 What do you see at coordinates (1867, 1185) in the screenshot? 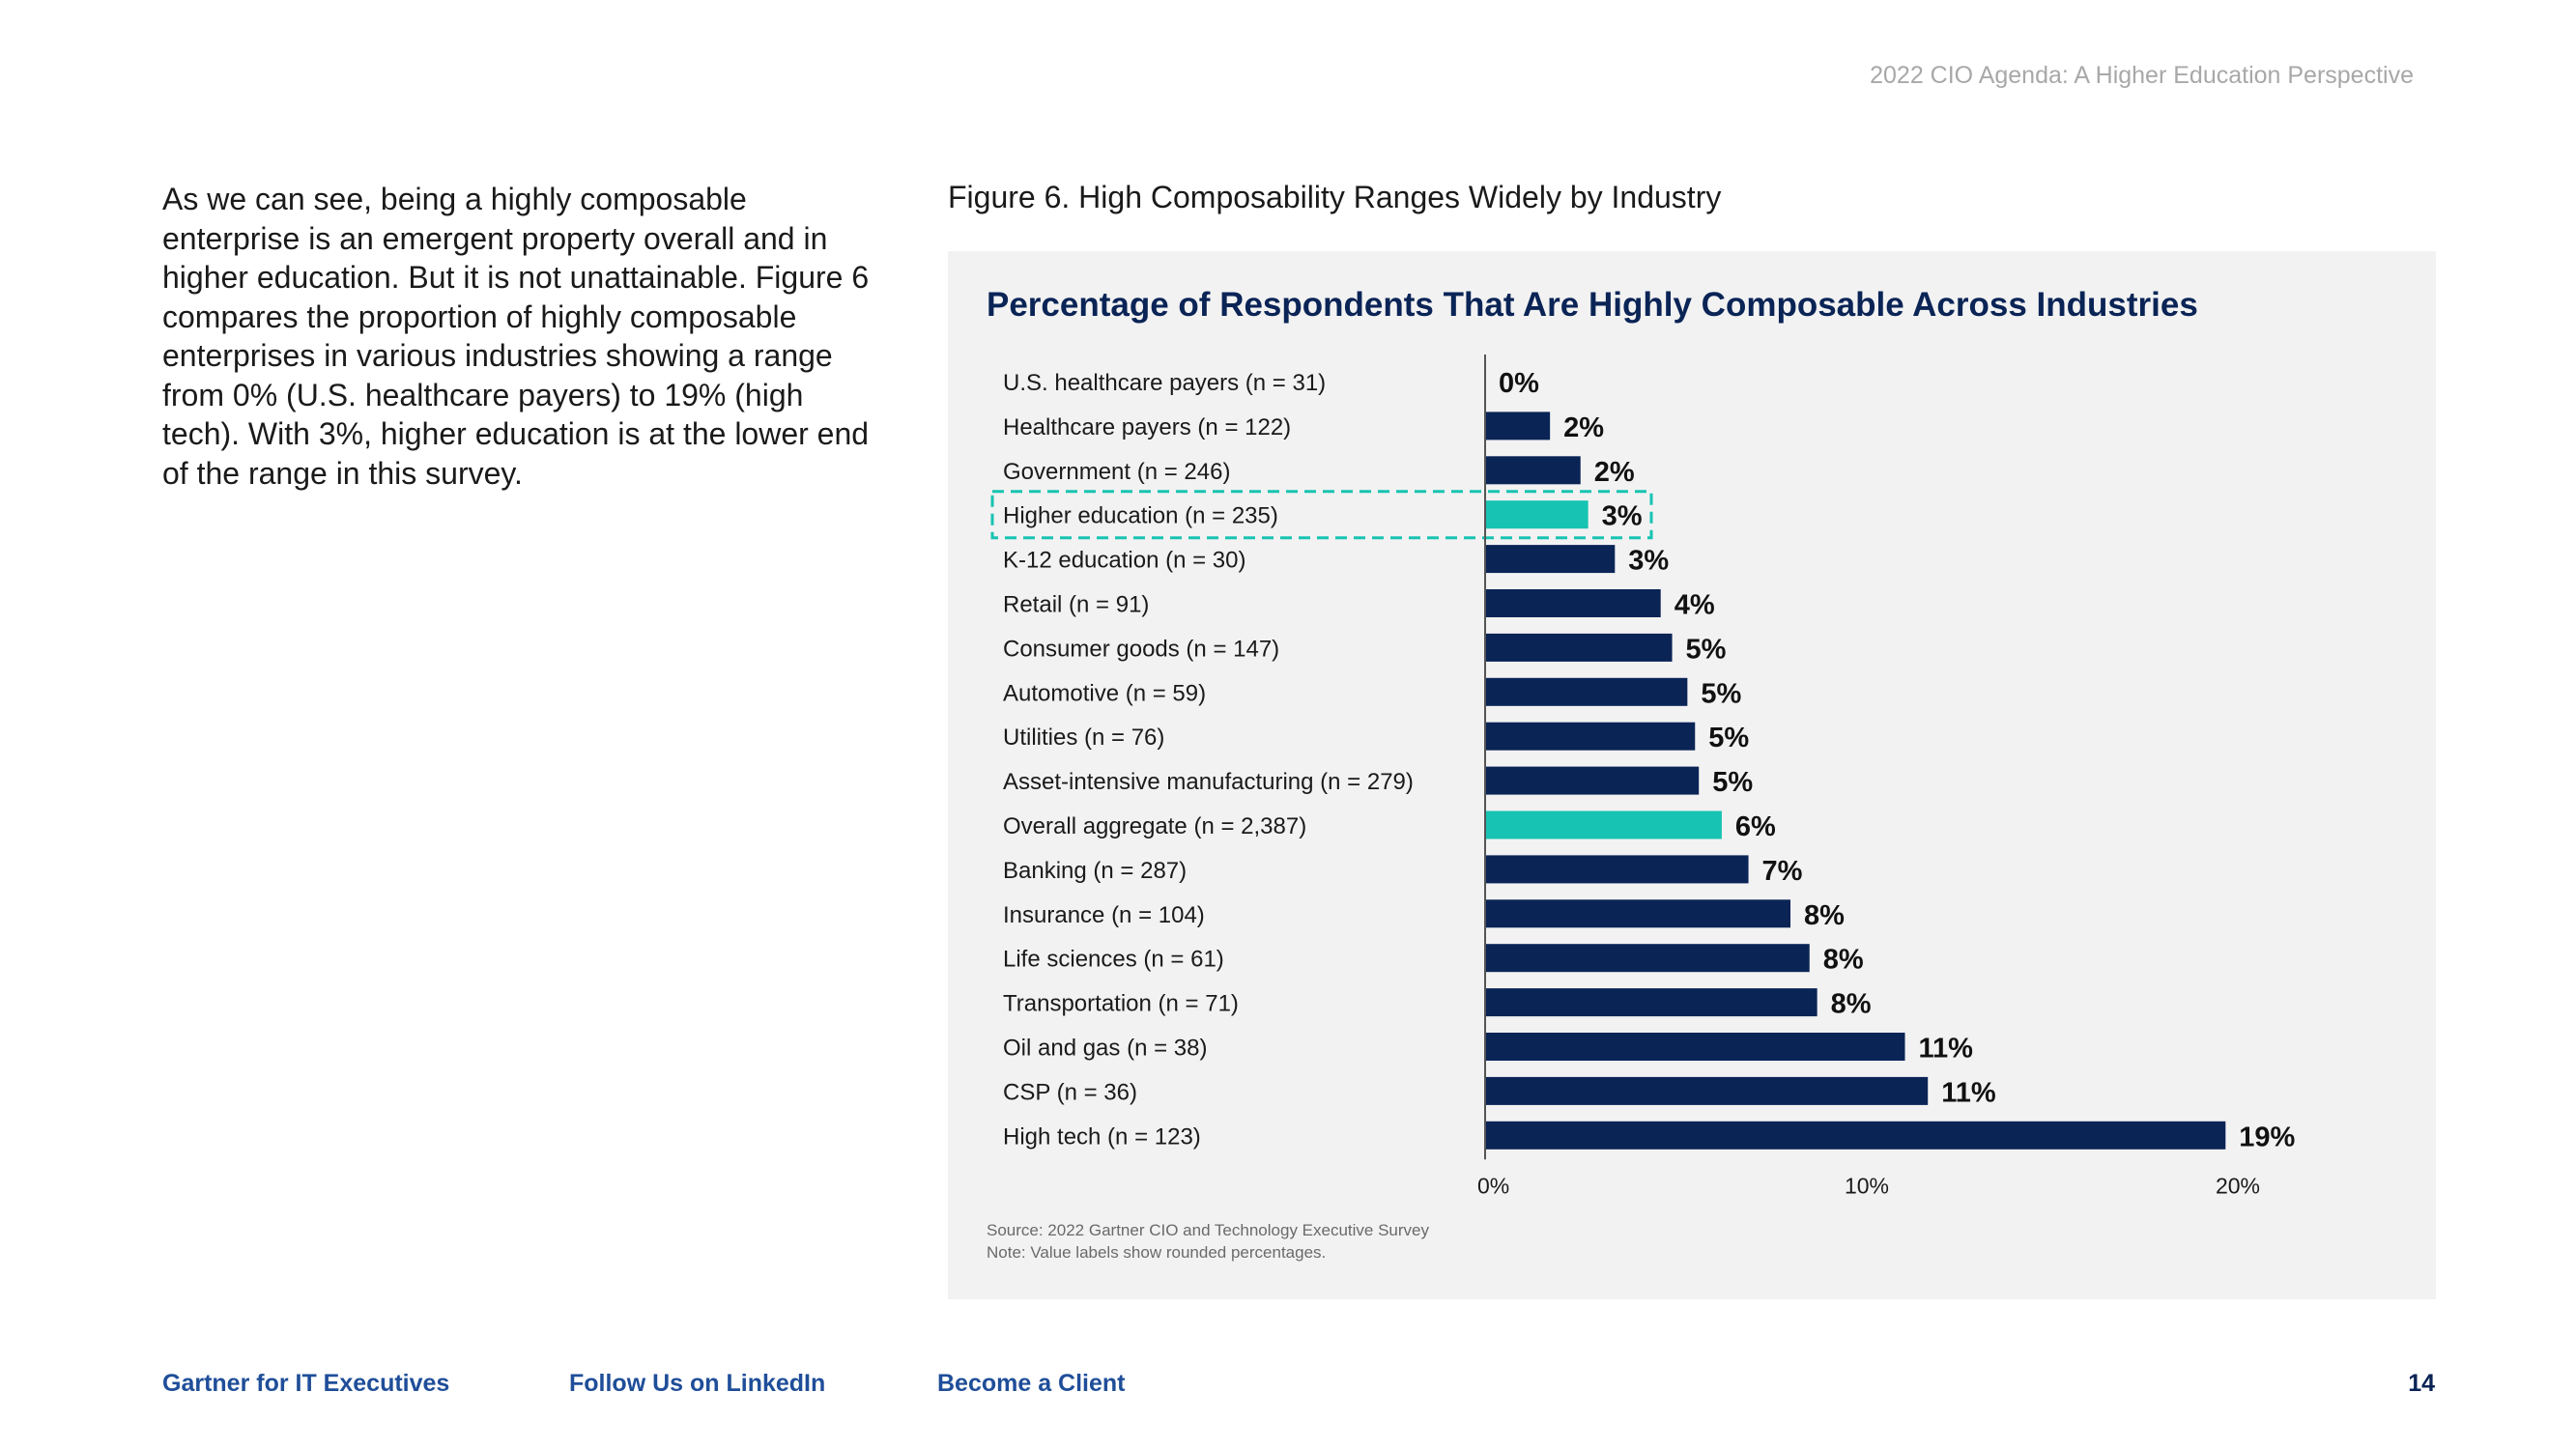
I see `x-tick-label: 10%` at bounding box center [1867, 1185].